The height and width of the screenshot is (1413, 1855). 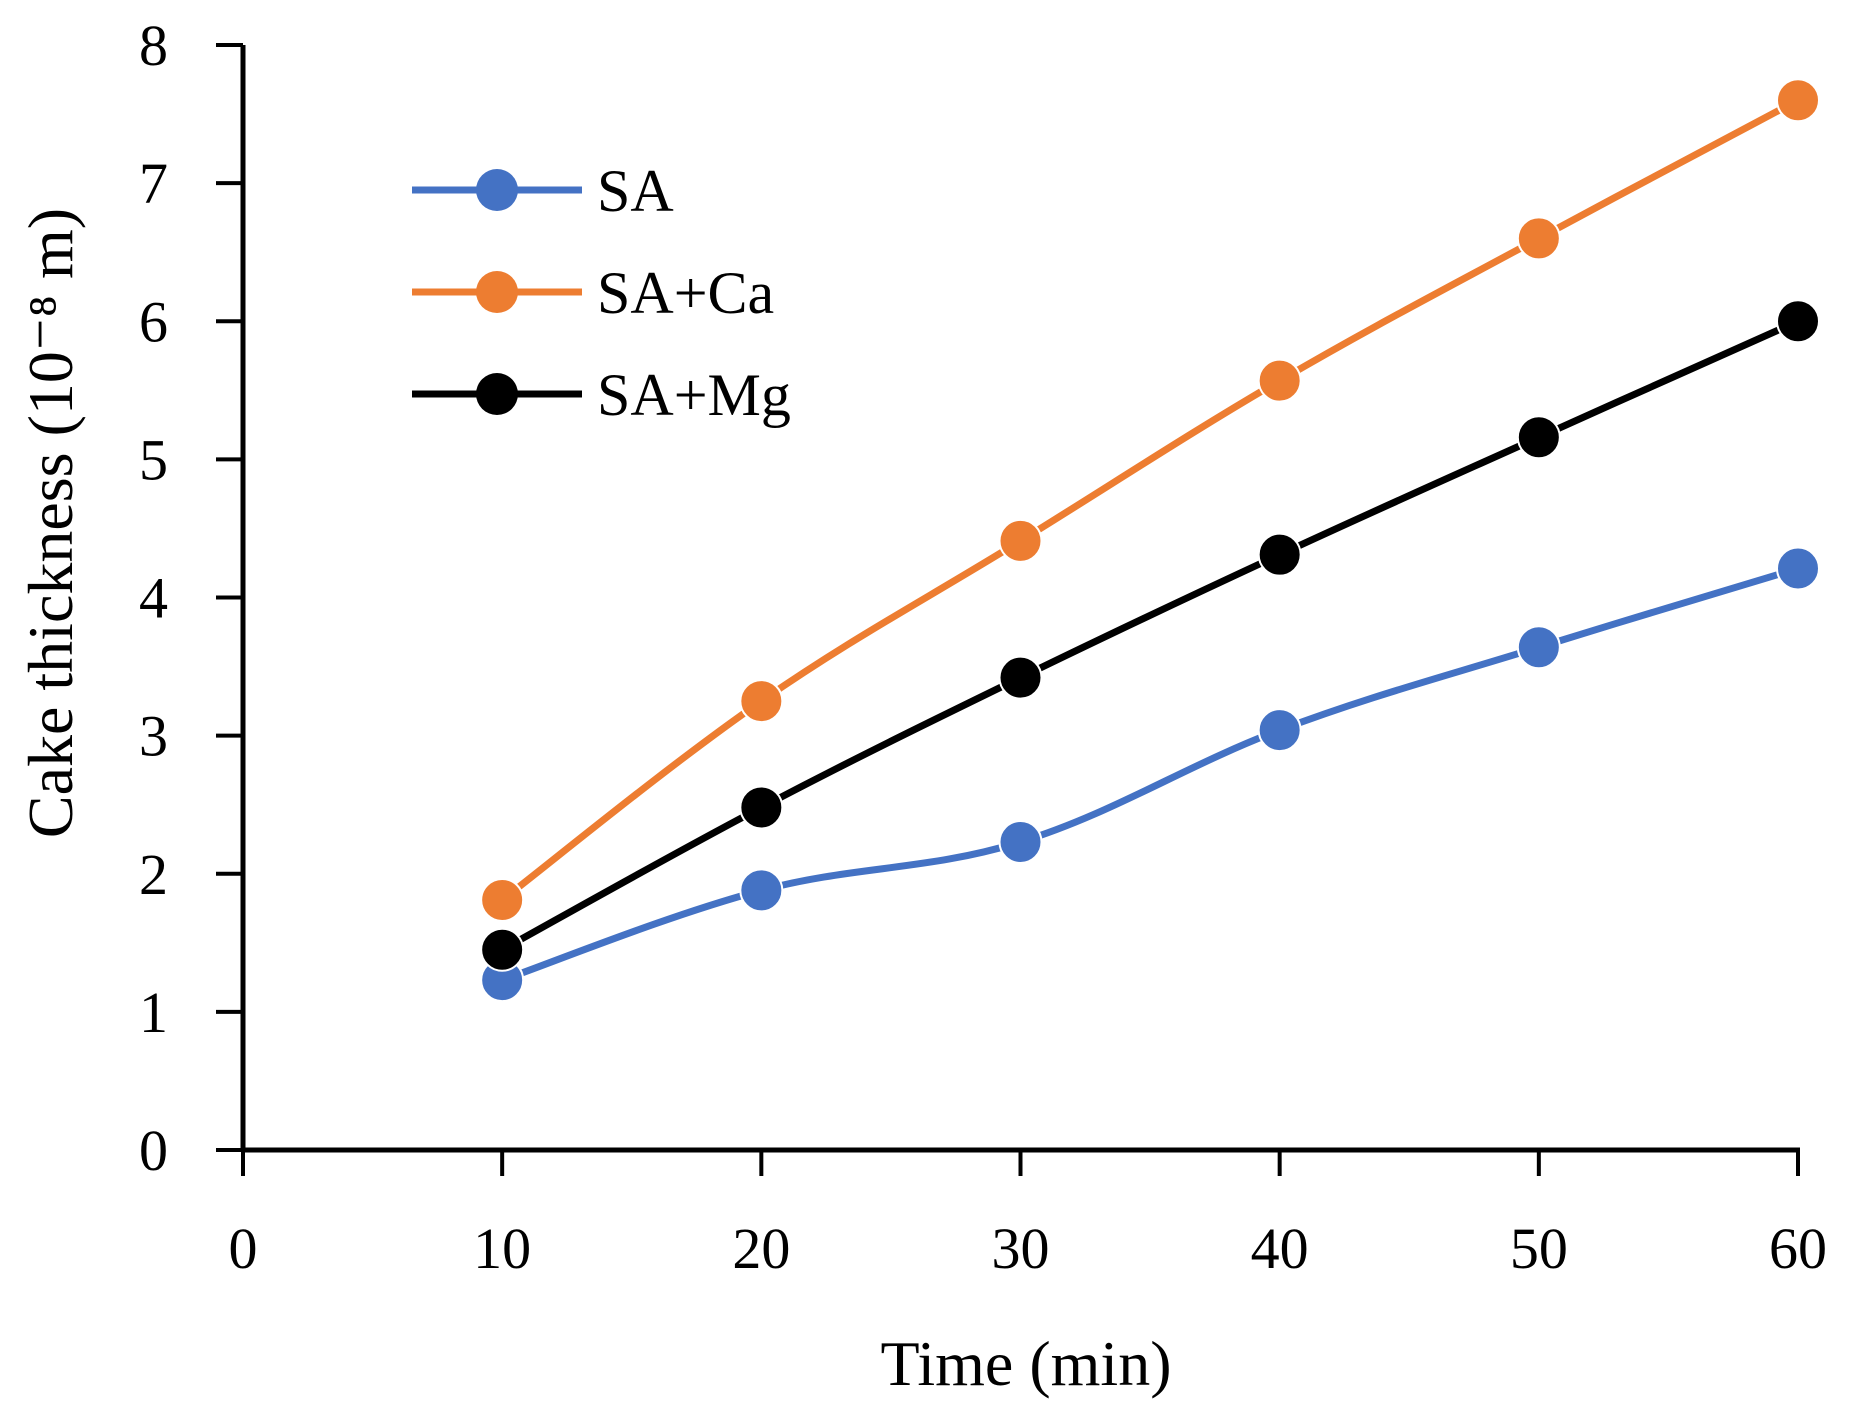 I want to click on x-tick-label: 60, so click(x=1798, y=1248).